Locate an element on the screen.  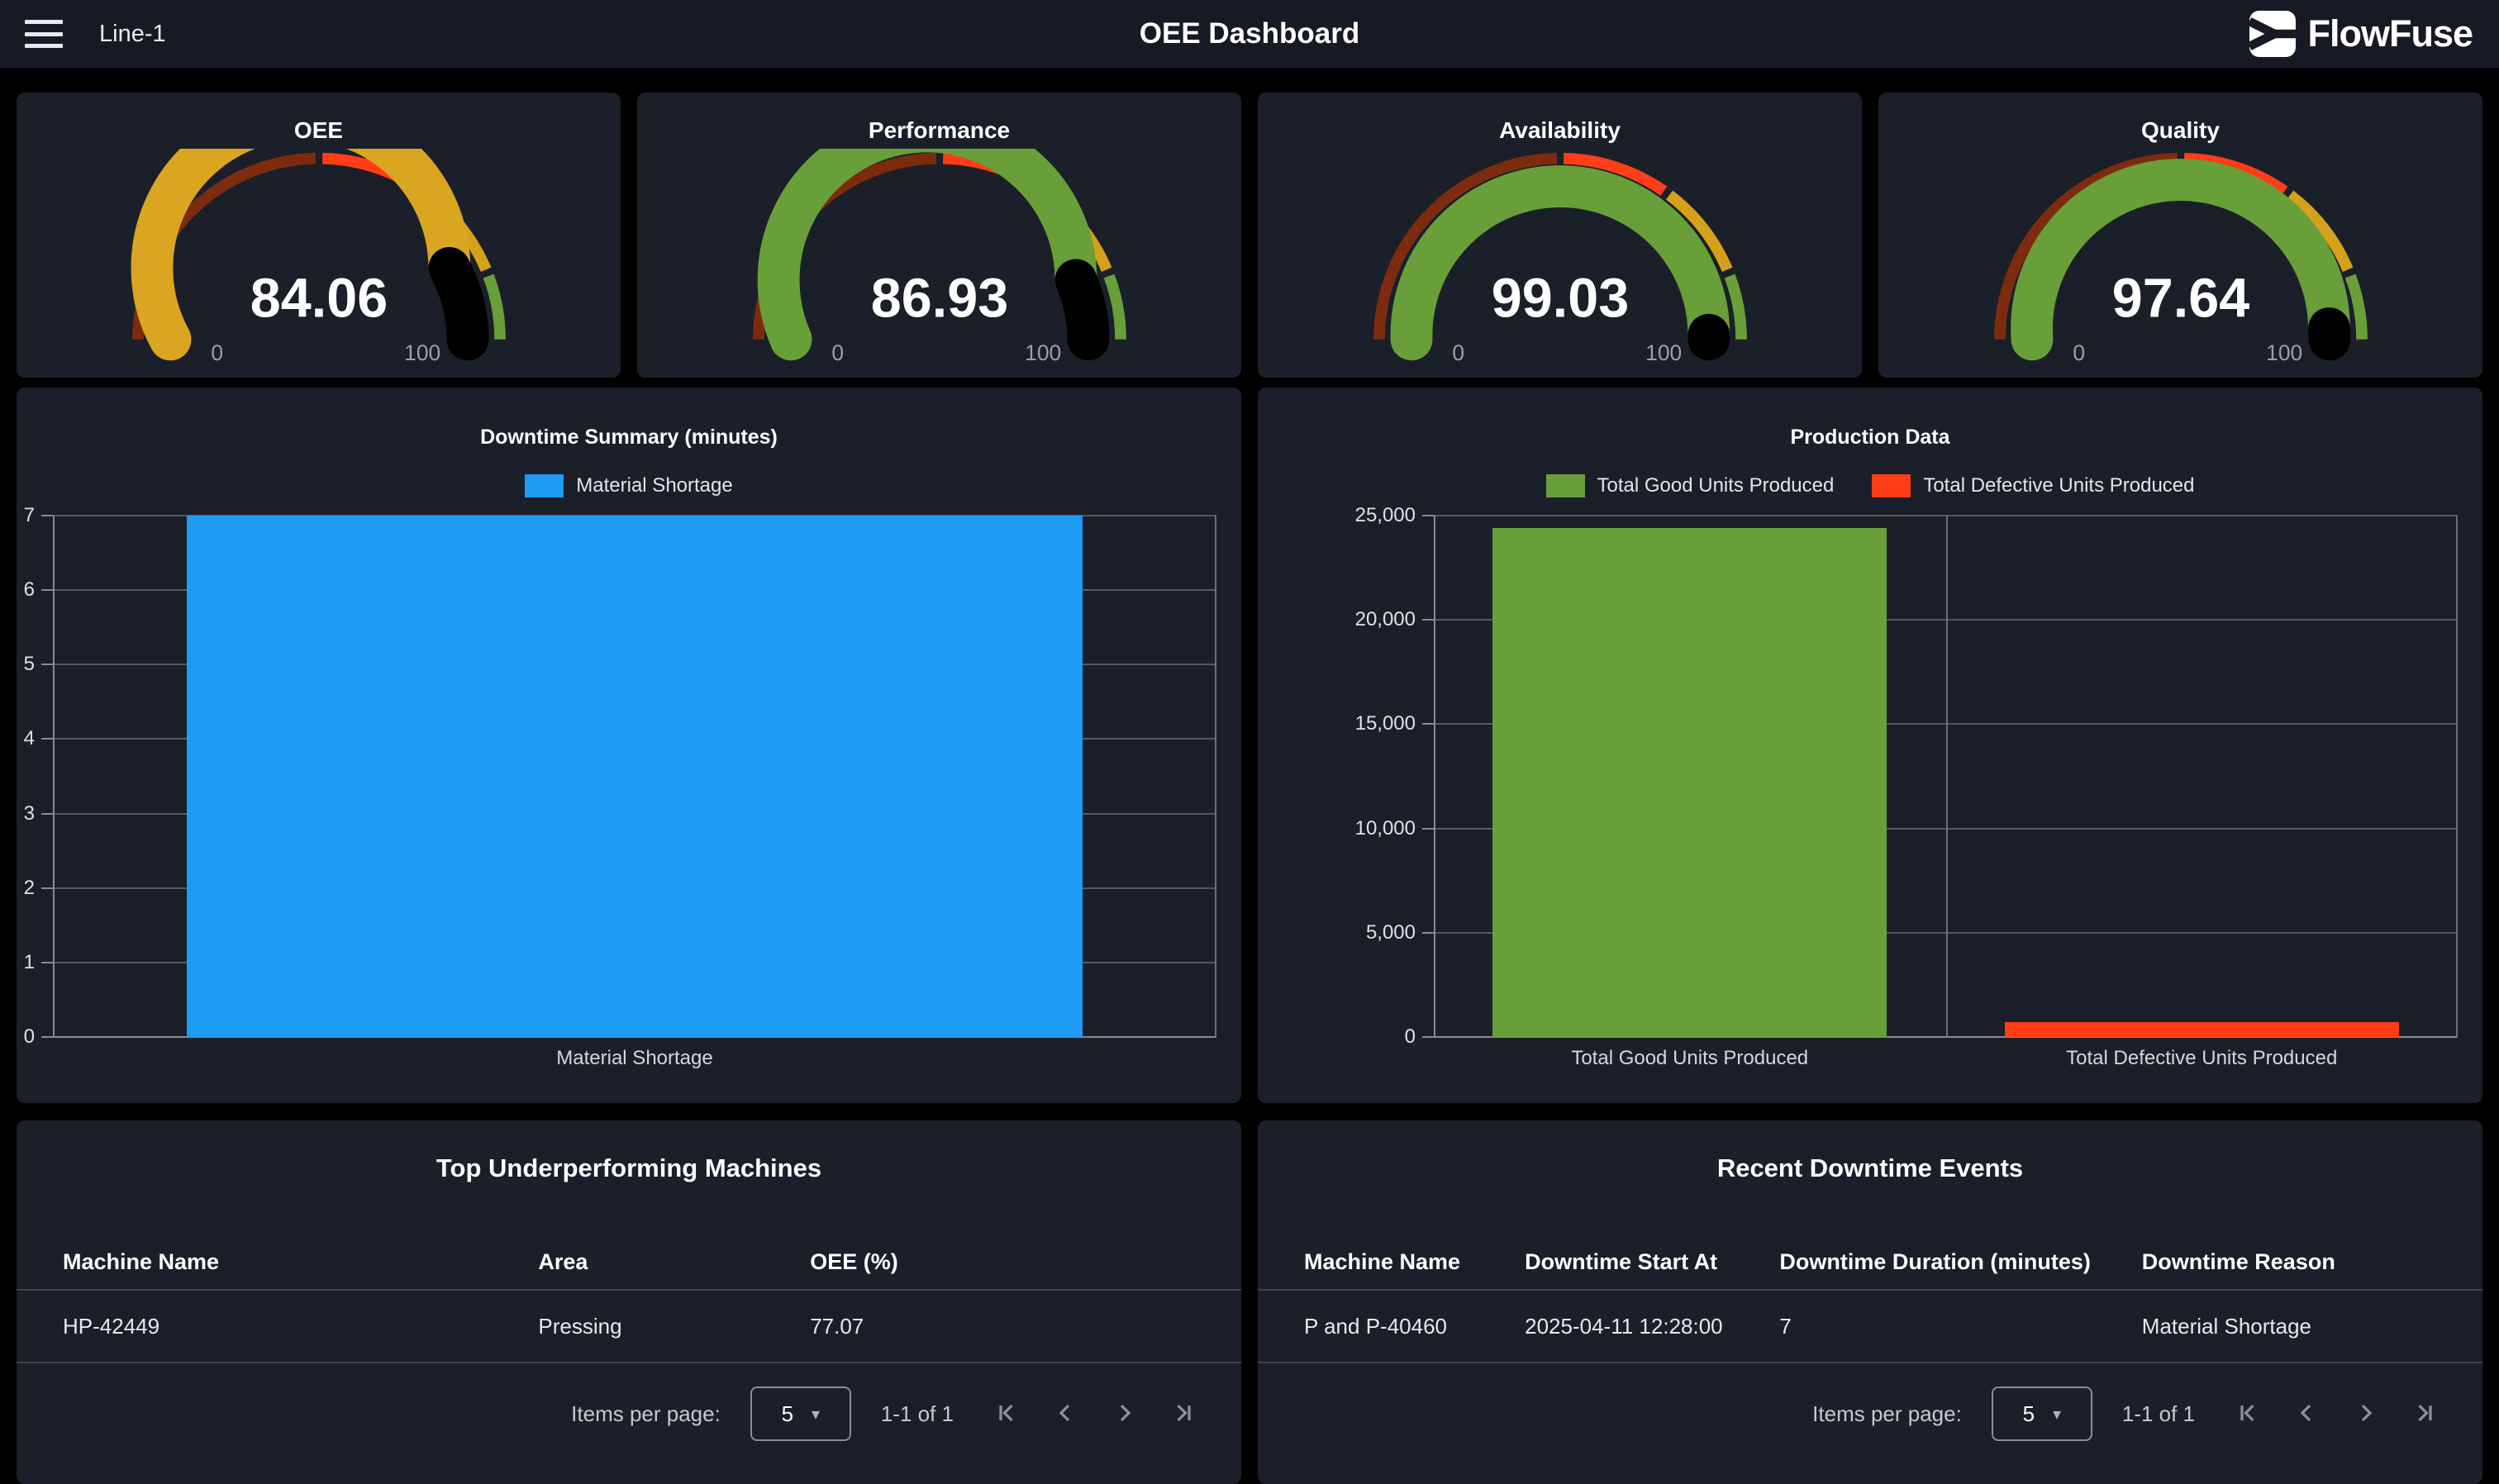
brand-logo: FlowFuse is located at coordinates (2361, 34).